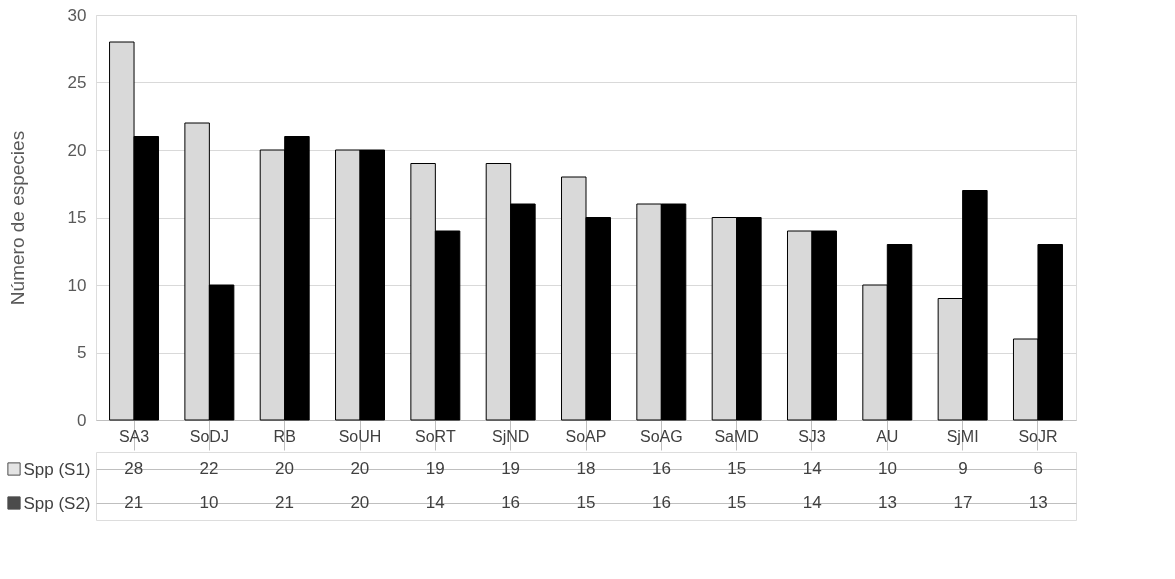 Image resolution: width=1175 pixels, height=579 pixels. I want to click on y-tick-label: 10, so click(77, 285).